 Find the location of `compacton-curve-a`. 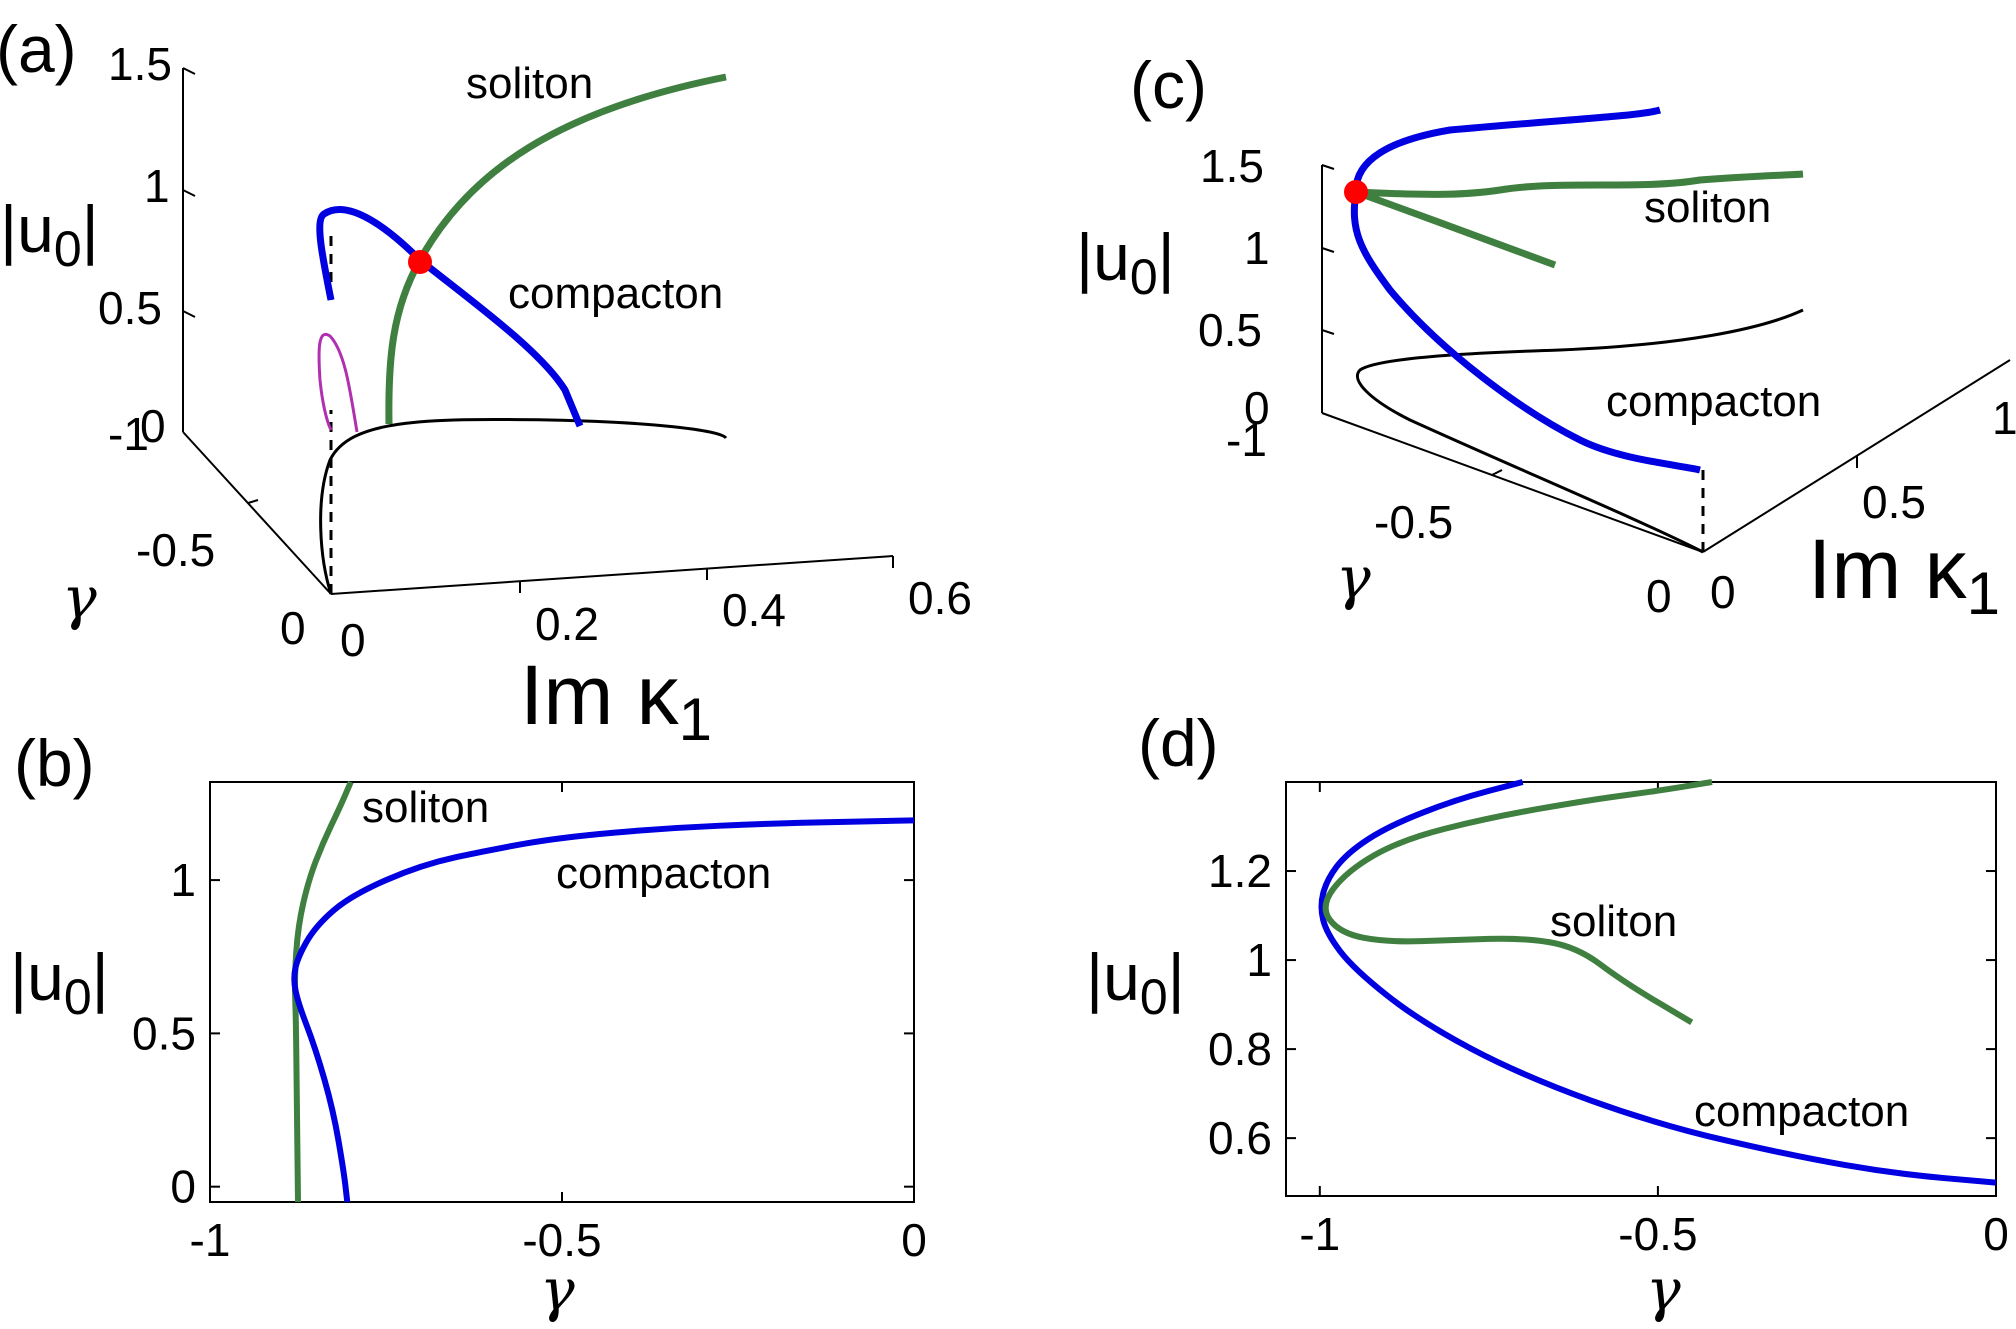

compacton-curve-a is located at coordinates (450, 317).